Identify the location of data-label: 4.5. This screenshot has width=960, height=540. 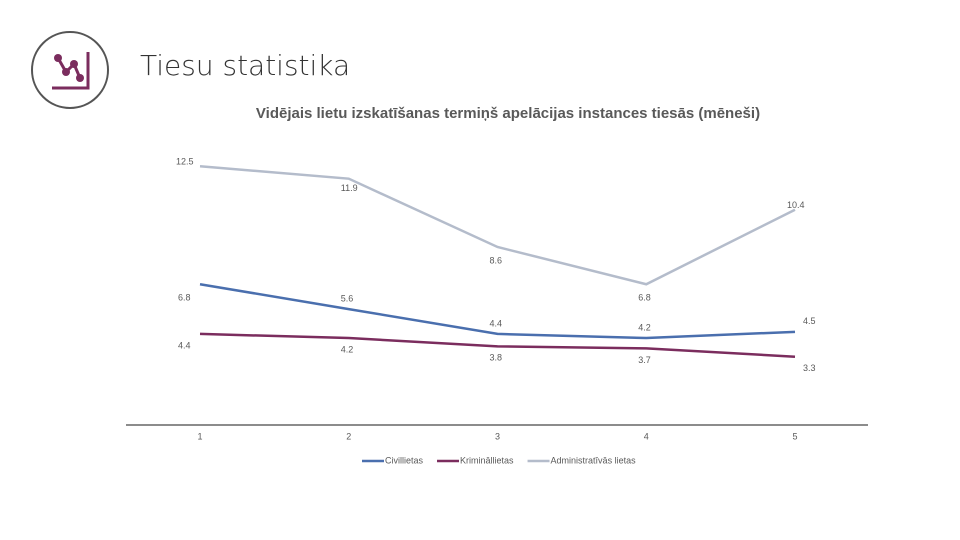
(809, 321).